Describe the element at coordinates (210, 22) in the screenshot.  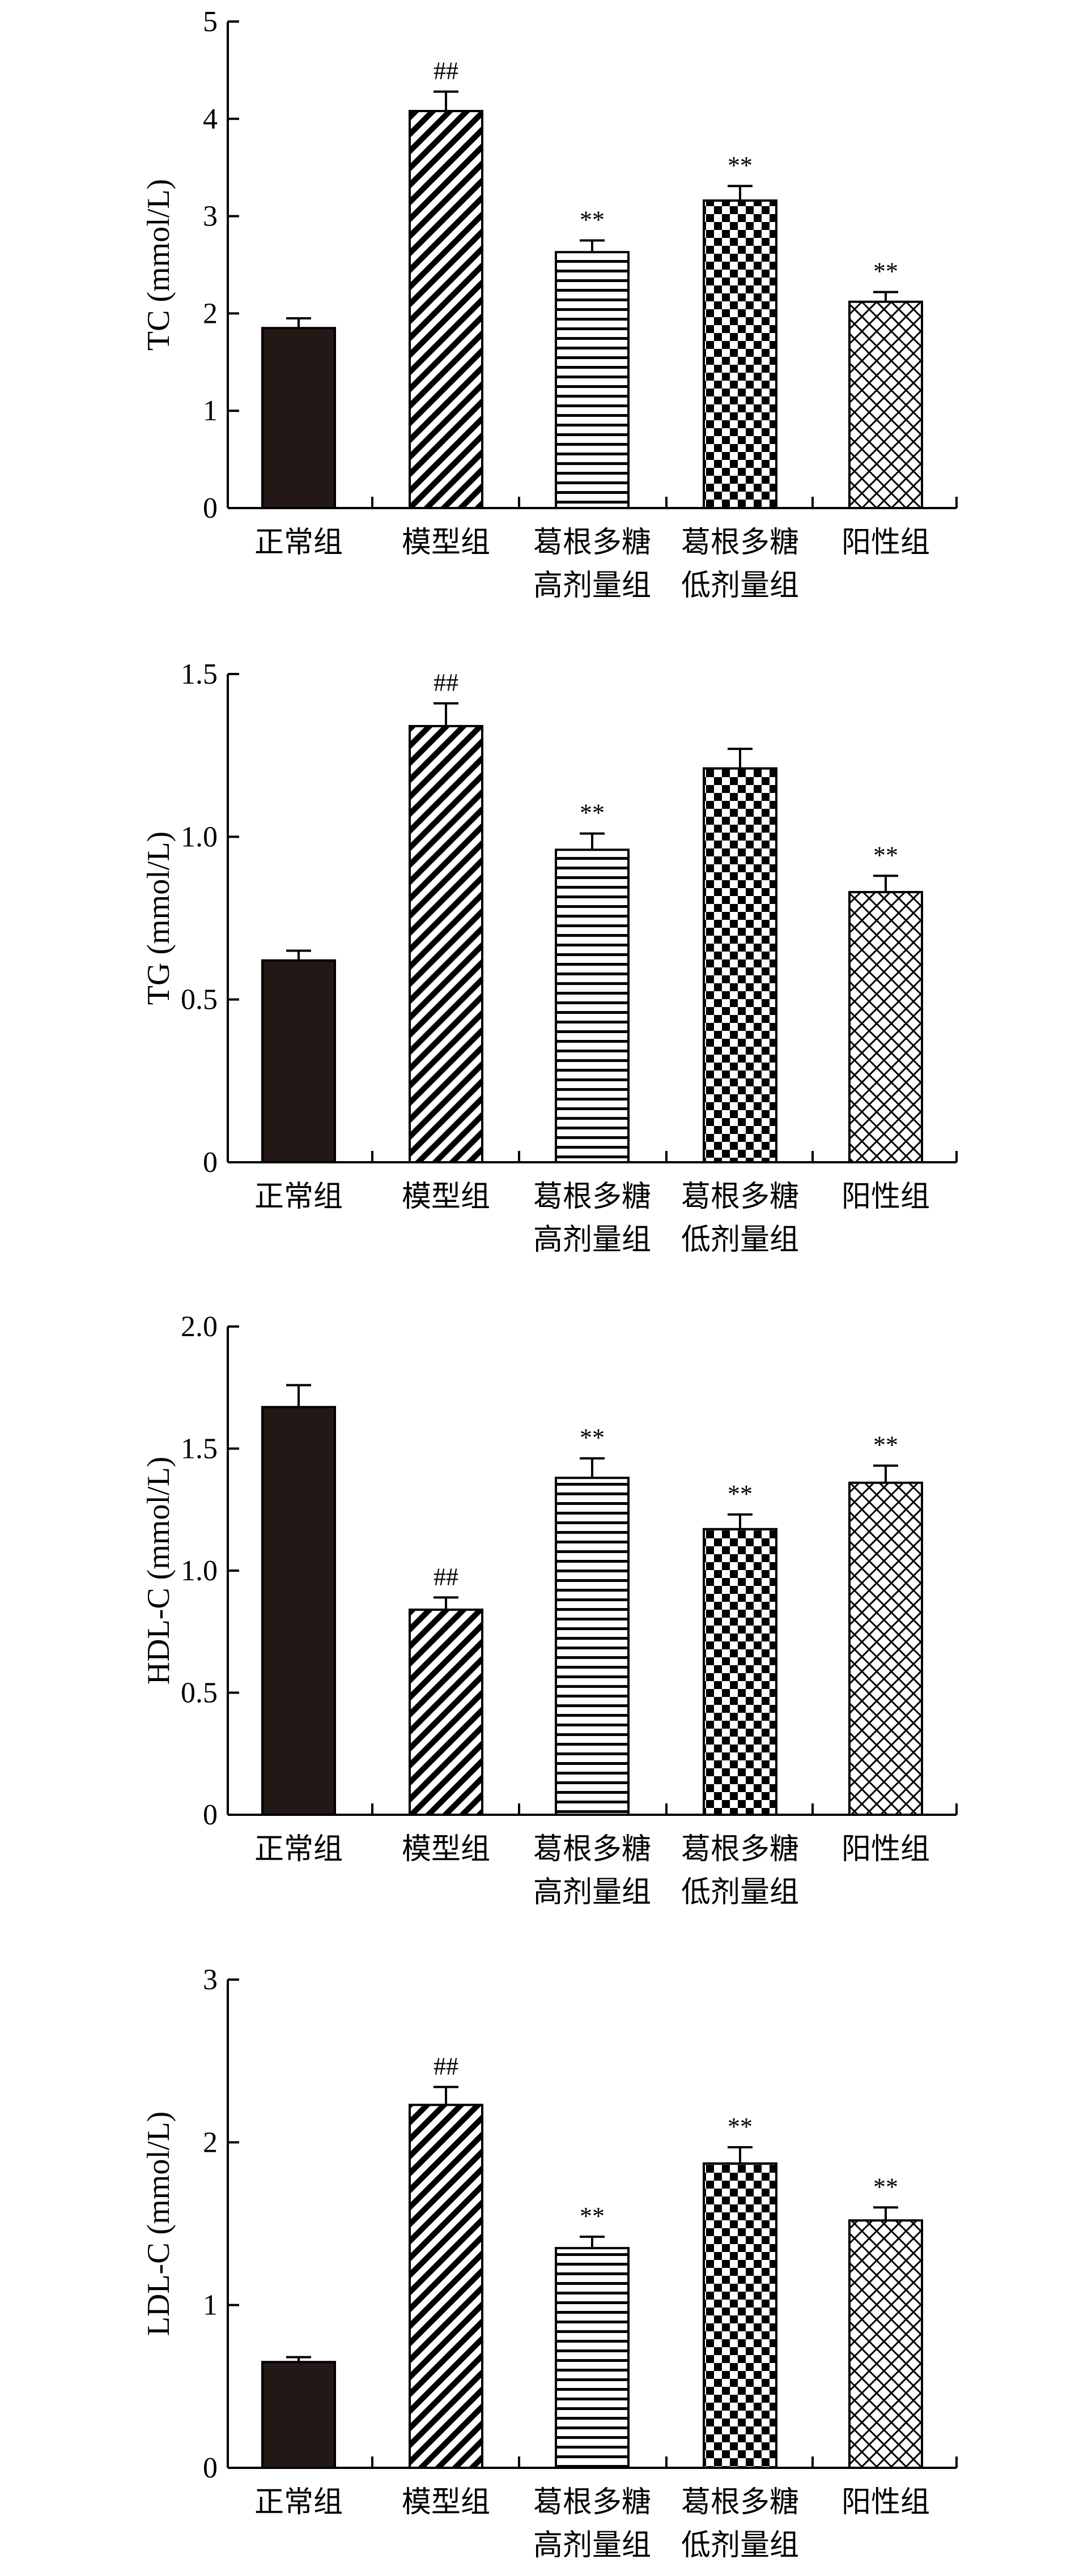
I see `y-tick-label: 5` at that location.